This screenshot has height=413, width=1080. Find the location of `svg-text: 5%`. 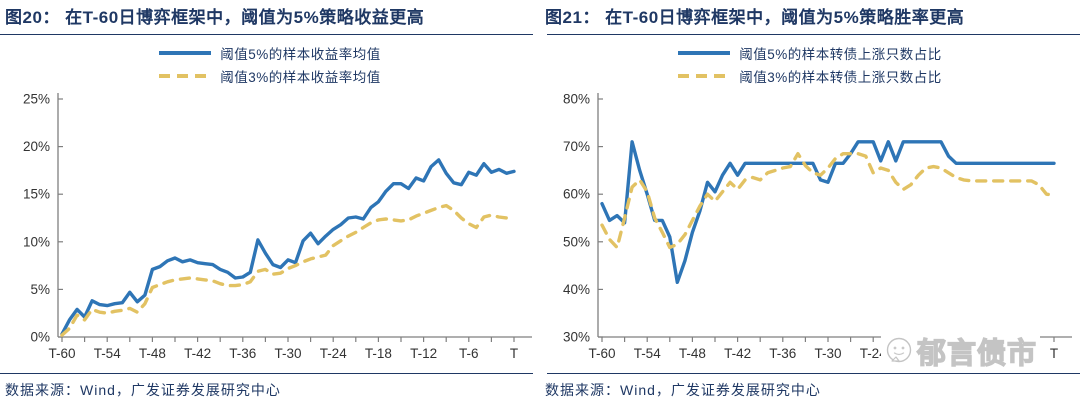

svg-text: 5% is located at coordinates (40, 289).